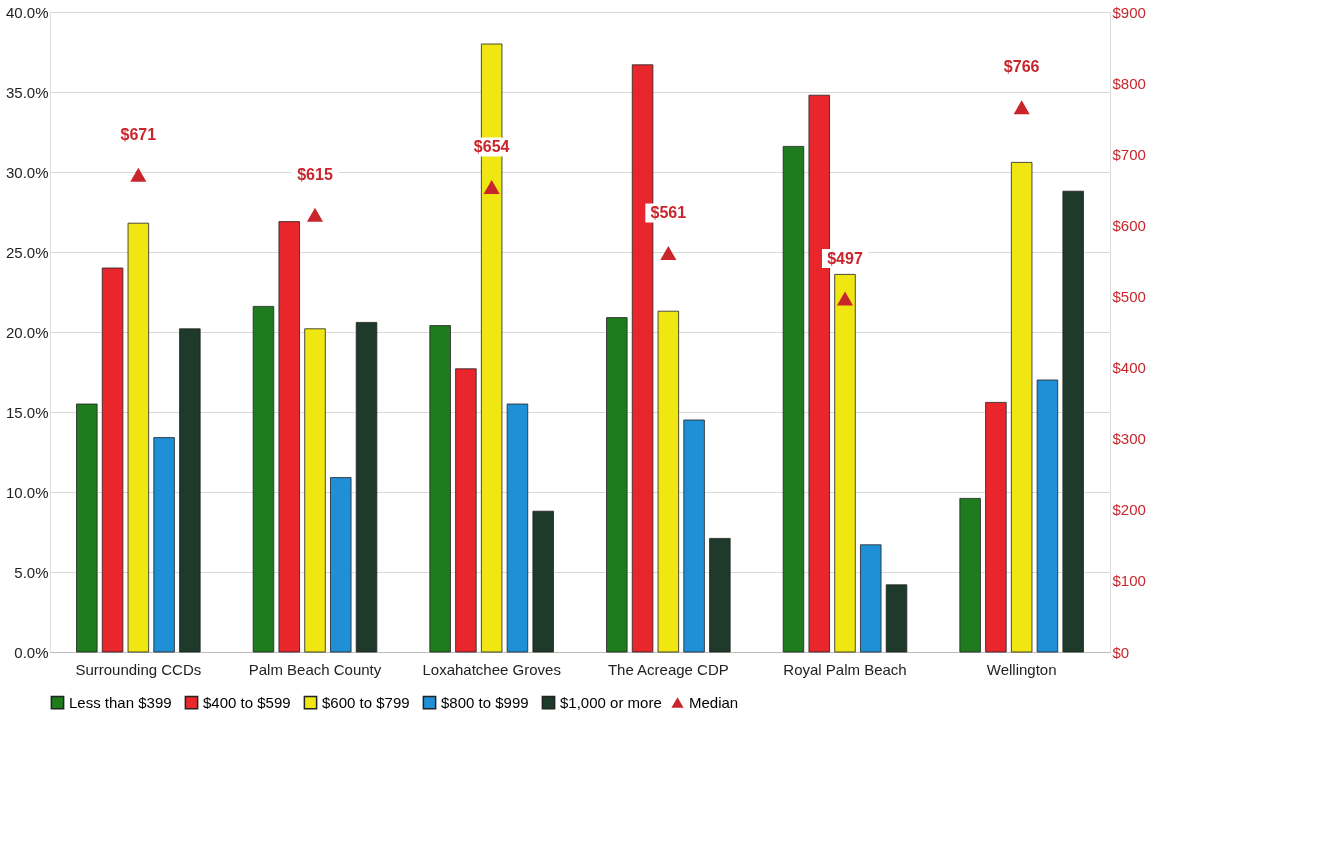 The width and height of the screenshot is (1325, 861). What do you see at coordinates (1129, 225) in the screenshot?
I see `y2-tick-label: $600` at bounding box center [1129, 225].